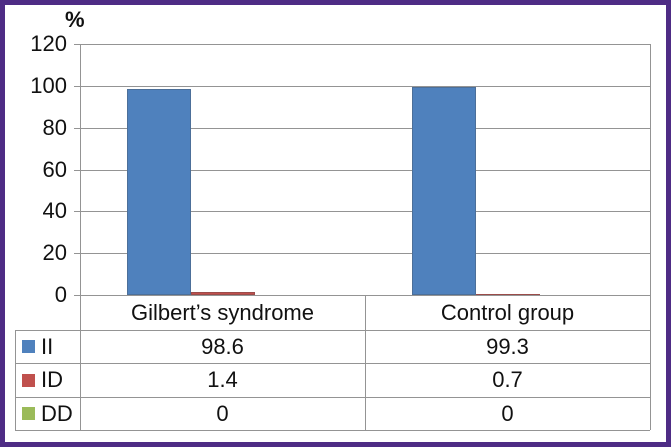 Image resolution: width=671 pixels, height=447 pixels. Describe the element at coordinates (28, 346) in the screenshot. I see `legend-swatch-ii` at that location.